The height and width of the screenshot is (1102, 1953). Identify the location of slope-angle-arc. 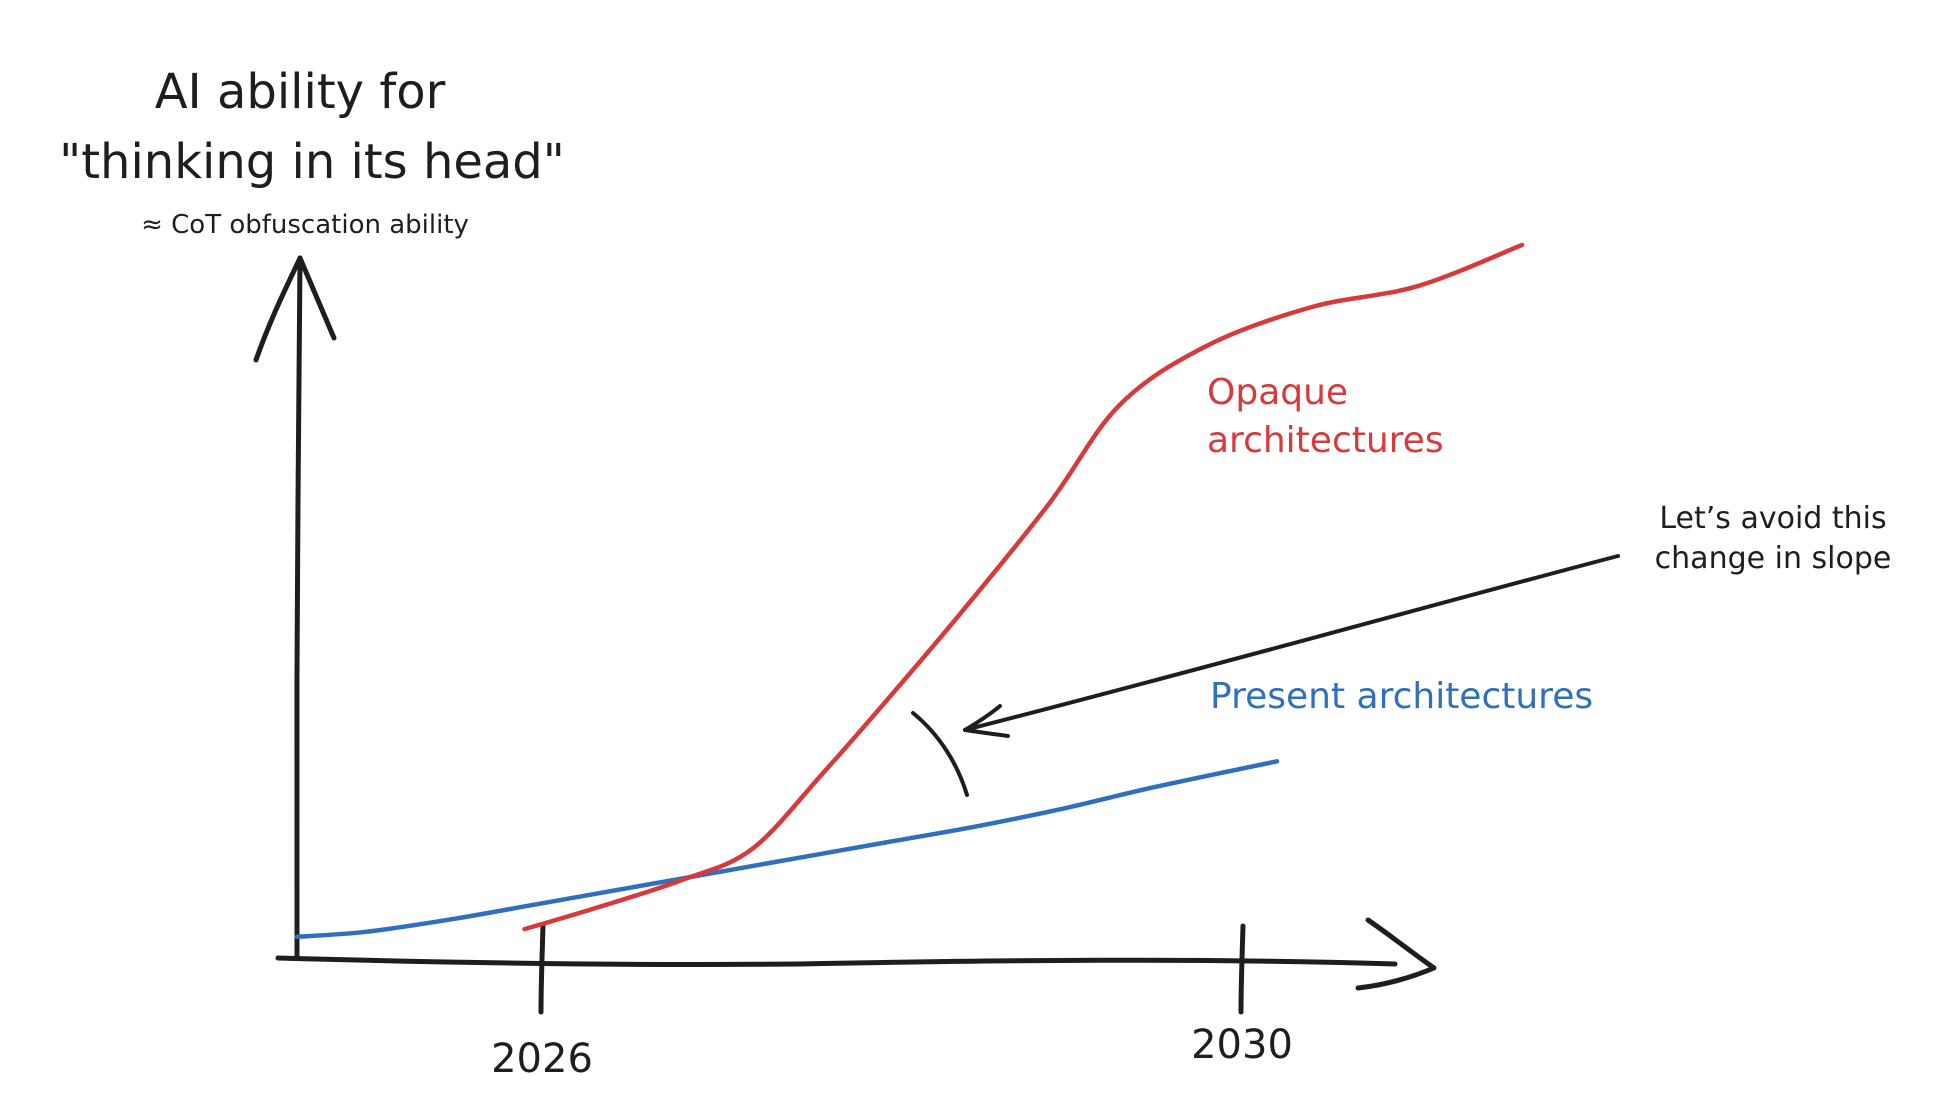
(940, 754).